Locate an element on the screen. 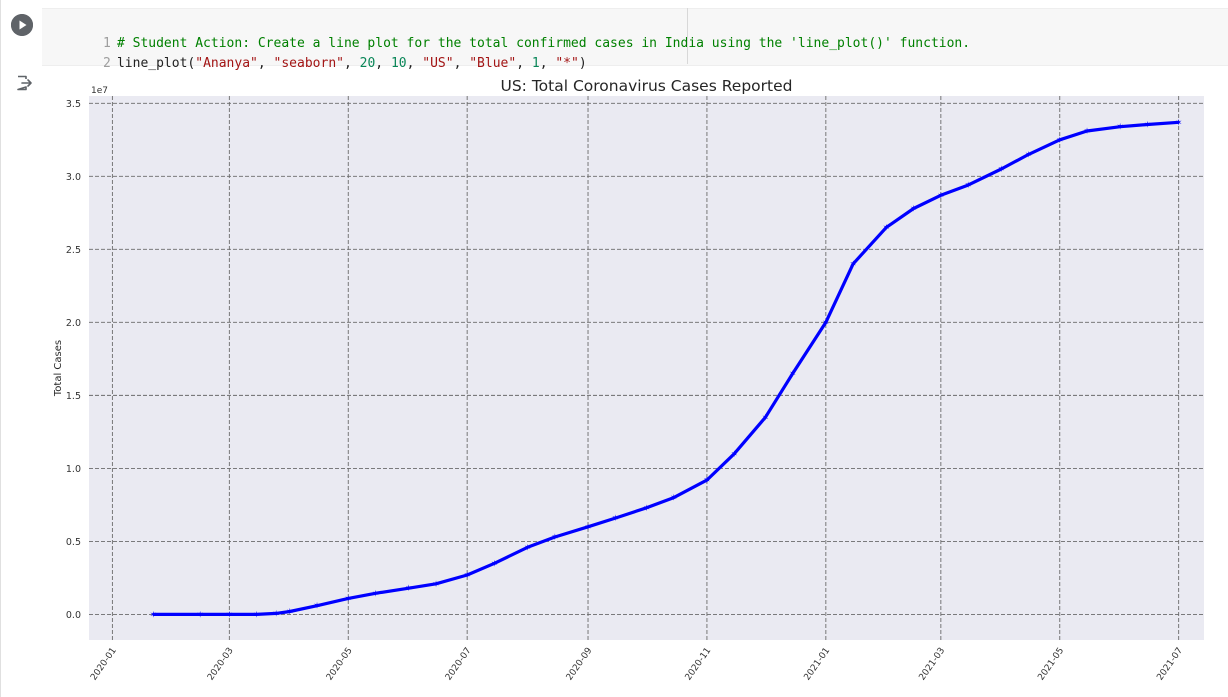 This screenshot has width=1228, height=697. y-tick-label: 3.5 is located at coordinates (73, 104).